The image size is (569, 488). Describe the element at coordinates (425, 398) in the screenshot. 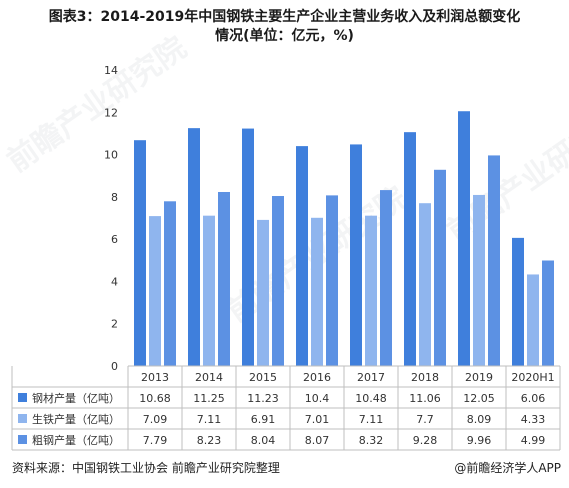

I see `data-label: 11.06` at that location.